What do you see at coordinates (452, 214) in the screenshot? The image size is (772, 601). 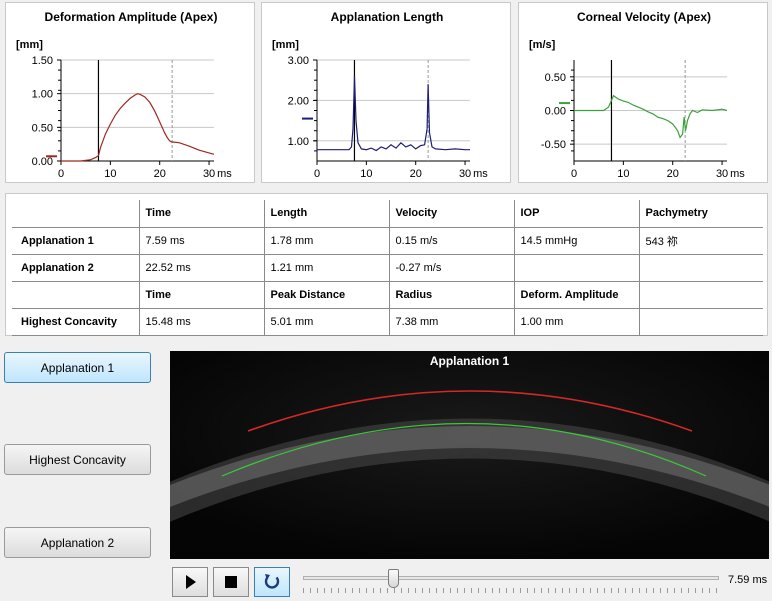 I see `header-velocity: Velocity` at bounding box center [452, 214].